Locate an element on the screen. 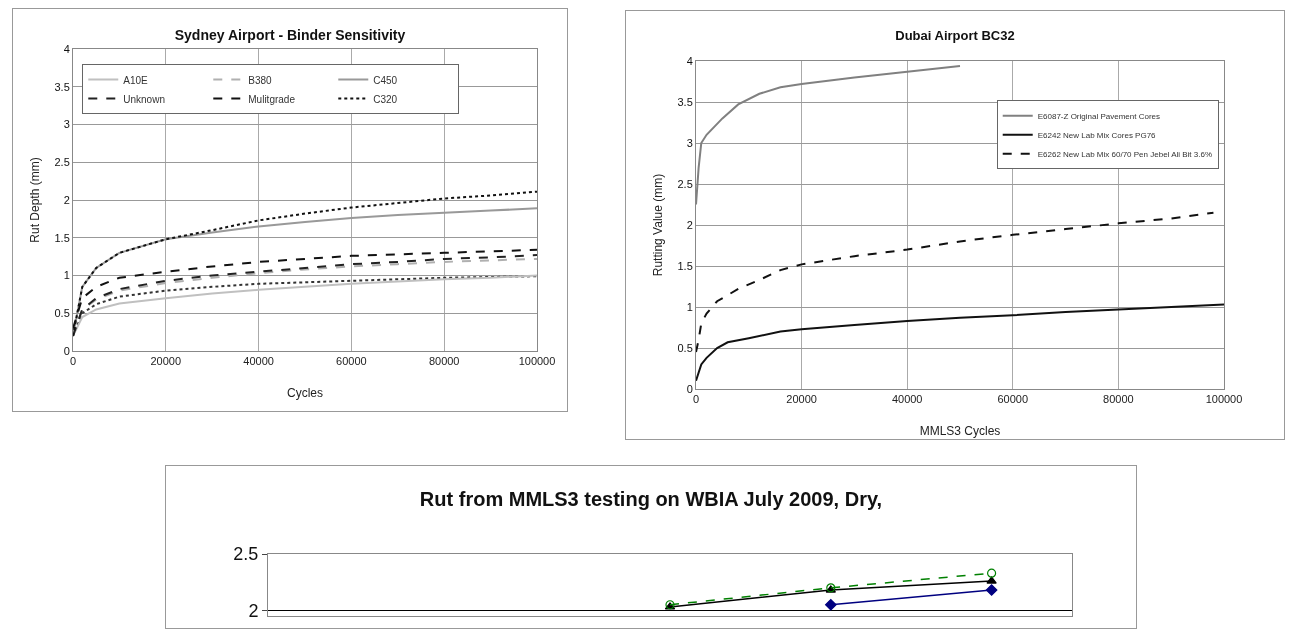 This screenshot has width=1304, height=629. chart-title: Rut from MMLS3 testing on WBIA July 2009, Dry, is located at coordinates (651, 498).